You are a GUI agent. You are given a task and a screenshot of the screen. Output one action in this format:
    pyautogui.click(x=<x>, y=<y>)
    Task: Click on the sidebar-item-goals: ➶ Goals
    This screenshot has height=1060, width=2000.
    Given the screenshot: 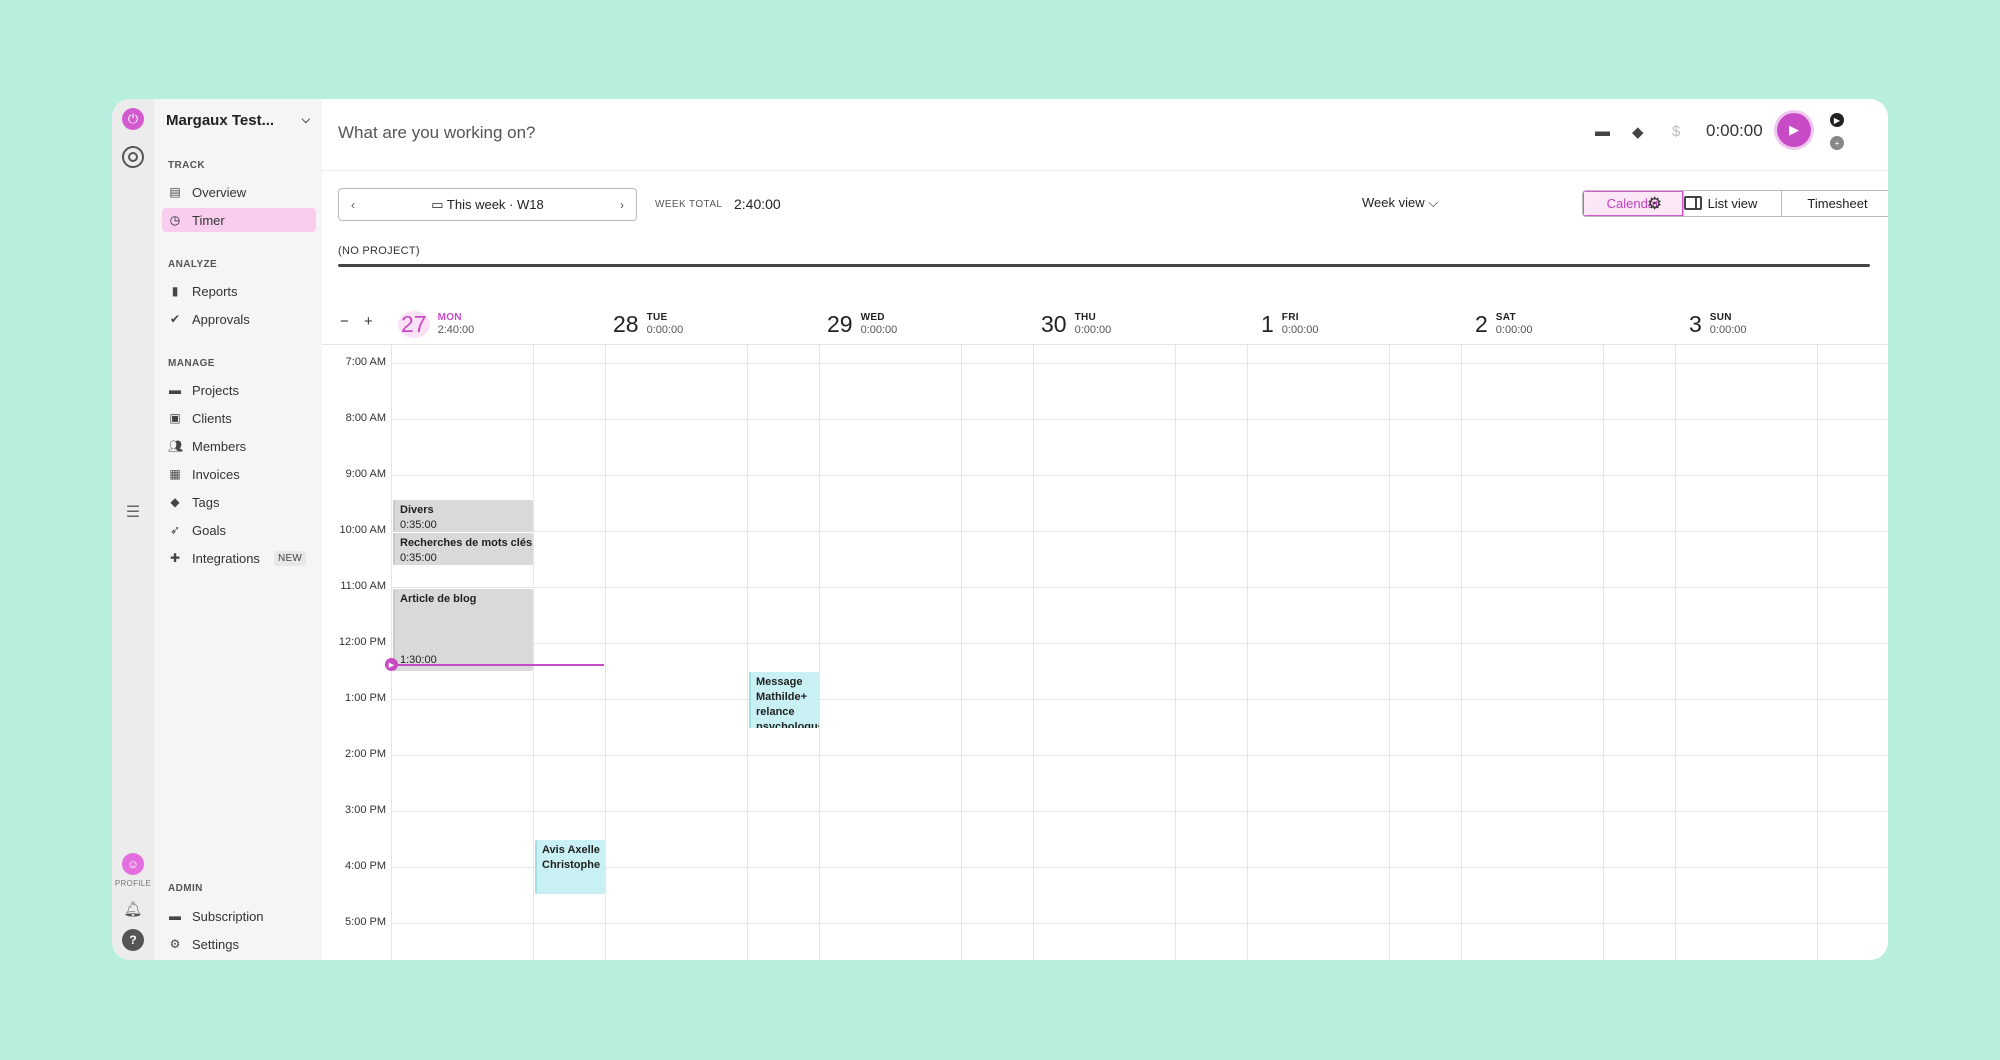 What is the action you would take?
    pyautogui.click(x=239, y=530)
    